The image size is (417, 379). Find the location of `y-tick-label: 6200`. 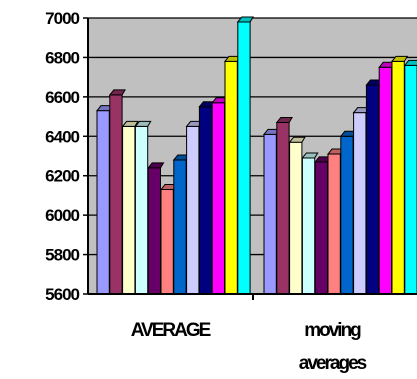

y-tick-label: 6200 is located at coordinates (62, 176).